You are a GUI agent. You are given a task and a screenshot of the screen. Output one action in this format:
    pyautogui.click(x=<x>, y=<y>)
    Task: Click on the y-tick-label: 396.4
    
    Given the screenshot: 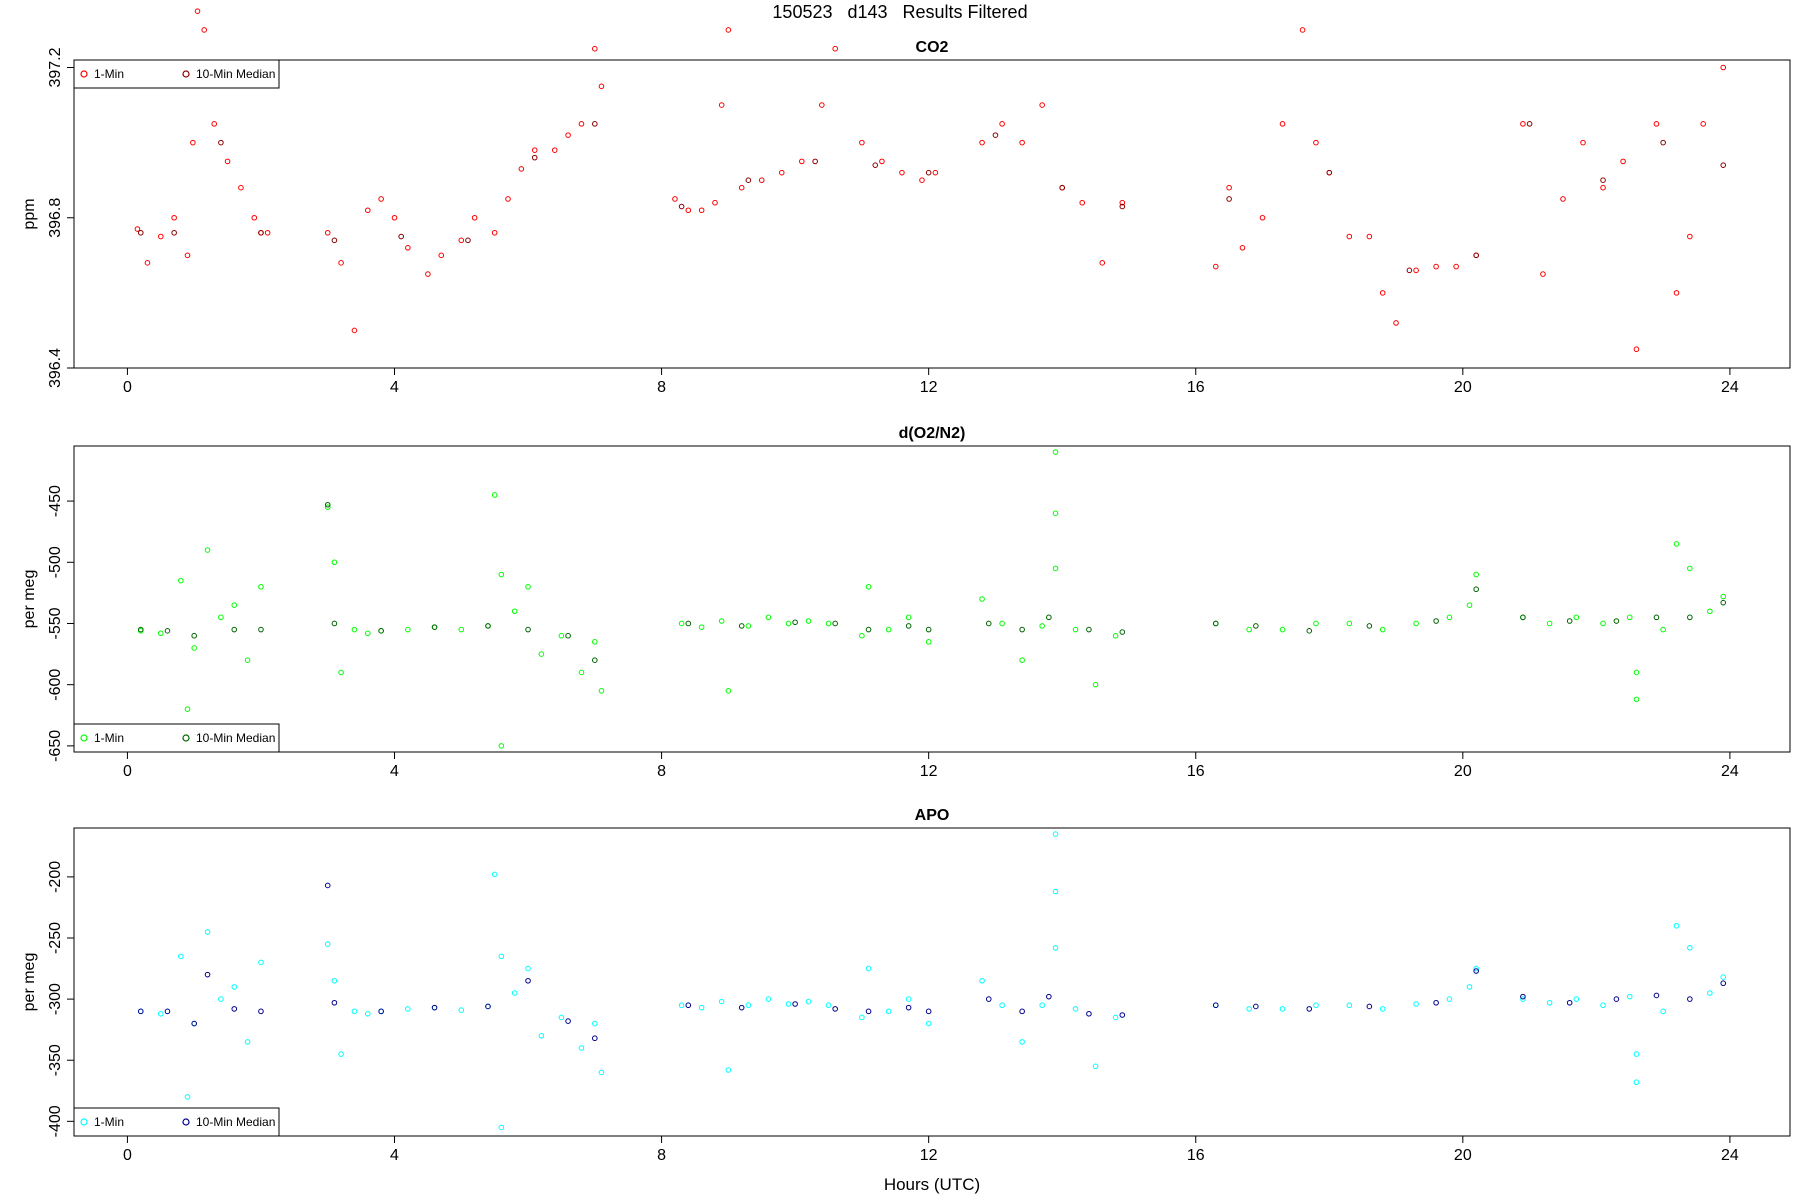 What is the action you would take?
    pyautogui.click(x=55, y=368)
    